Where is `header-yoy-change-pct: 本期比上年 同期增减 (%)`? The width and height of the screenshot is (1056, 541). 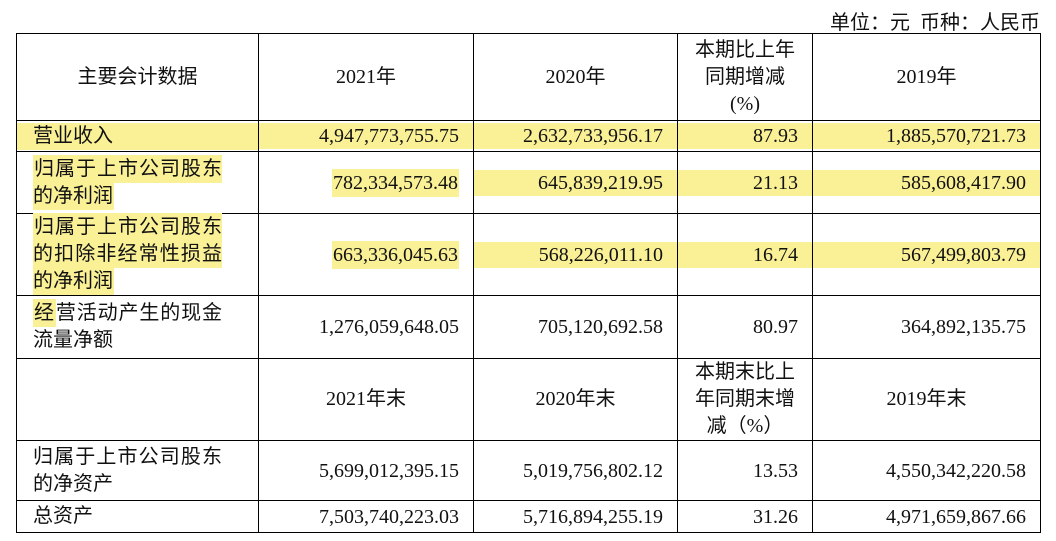 header-yoy-change-pct: 本期比上年 同期增减 (%) is located at coordinates (745, 77).